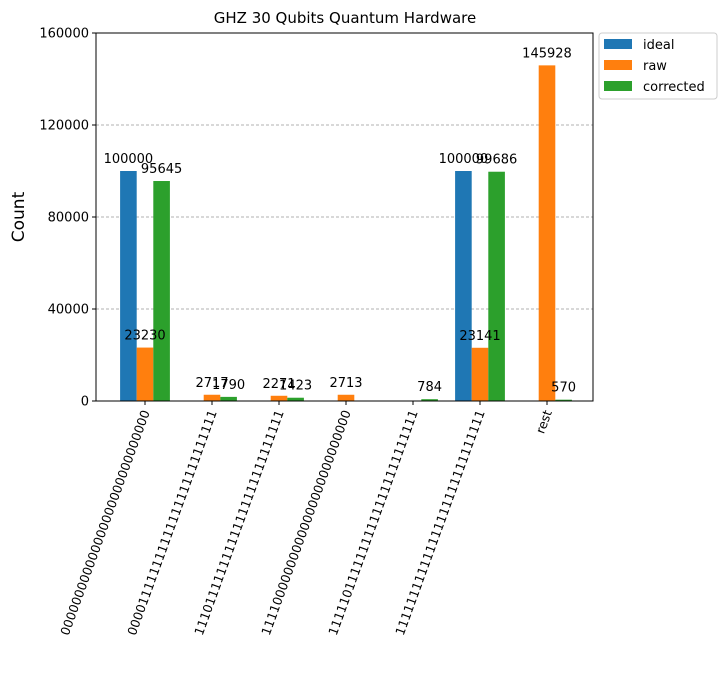 Image resolution: width=724 pixels, height=680 pixels. Describe the element at coordinates (64, 126) in the screenshot. I see `y-tick-label: 120000` at that location.